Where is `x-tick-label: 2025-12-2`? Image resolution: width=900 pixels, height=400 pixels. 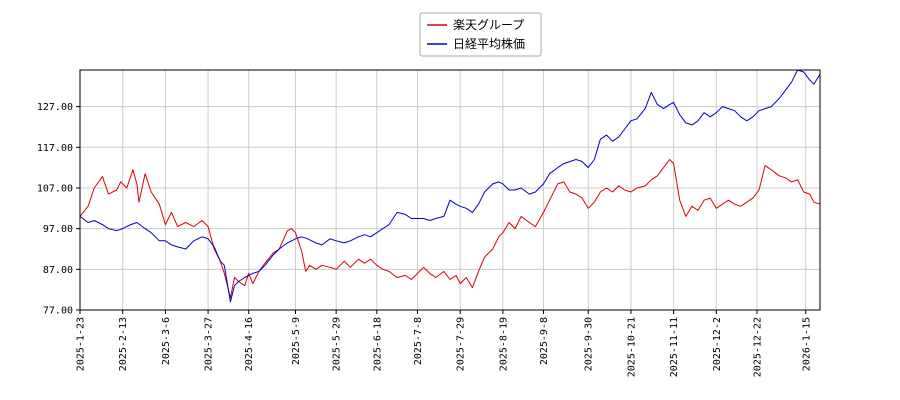
x-tick-label: 2025-12-2 is located at coordinates (717, 344).